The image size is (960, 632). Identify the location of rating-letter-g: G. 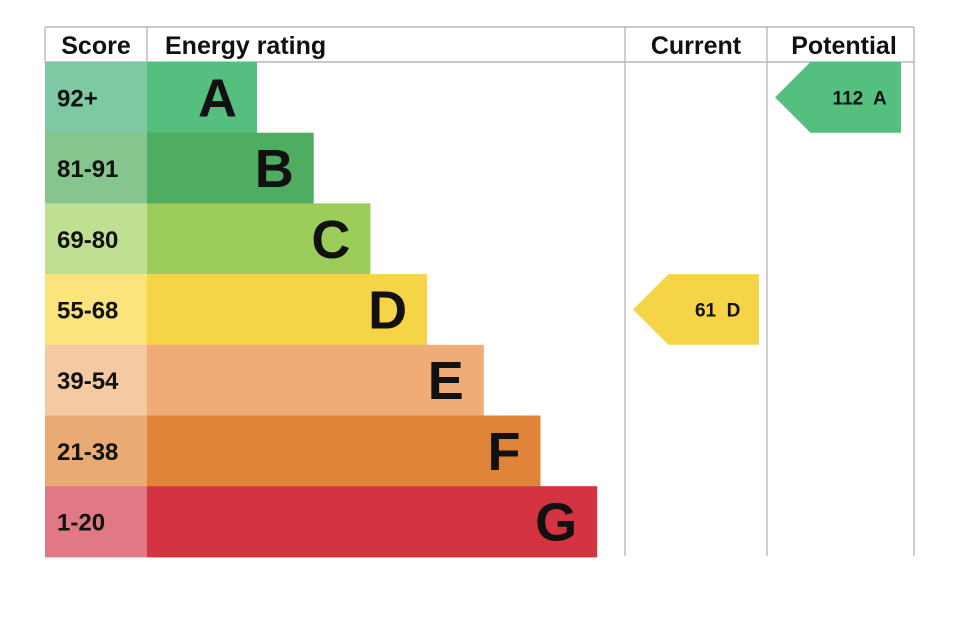
(556, 523).